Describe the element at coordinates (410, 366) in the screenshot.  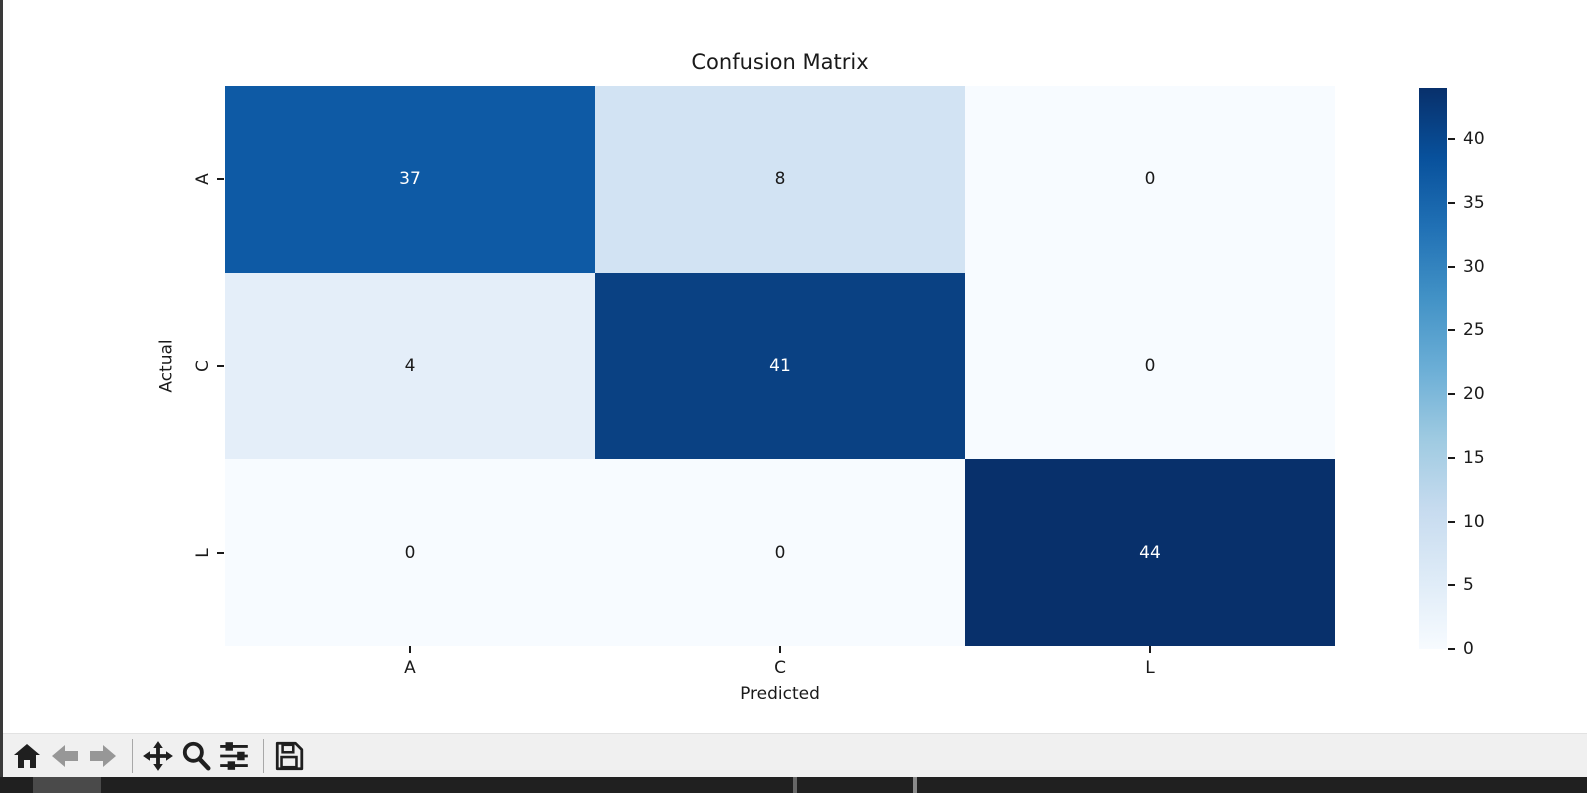
I see `heatmap-cell-C-A: 4` at that location.